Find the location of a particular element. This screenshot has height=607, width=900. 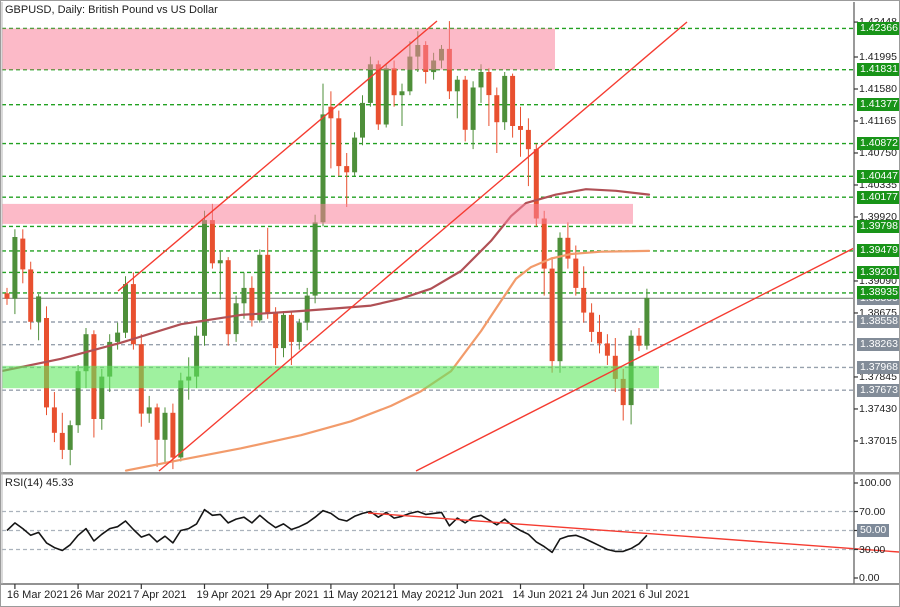

candle-10-may is located at coordinates (323, 155).